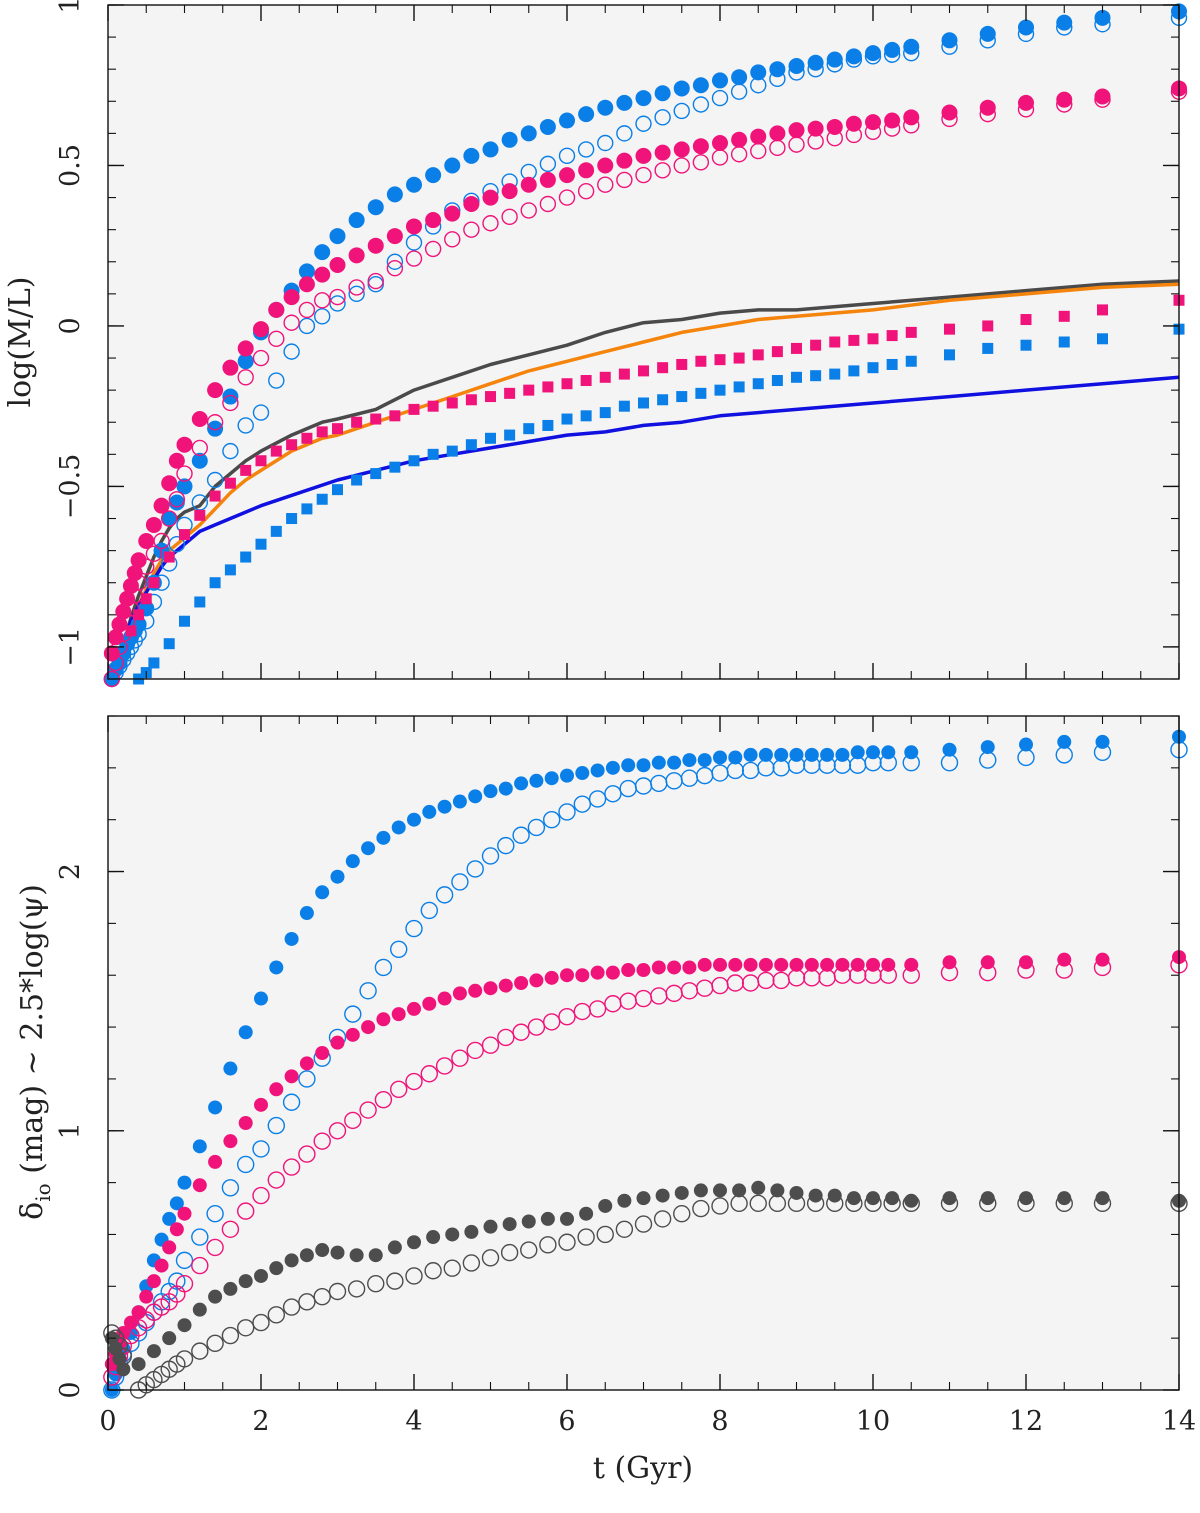  I want to click on top-y-tick-label: −0.5, so click(70, 487).